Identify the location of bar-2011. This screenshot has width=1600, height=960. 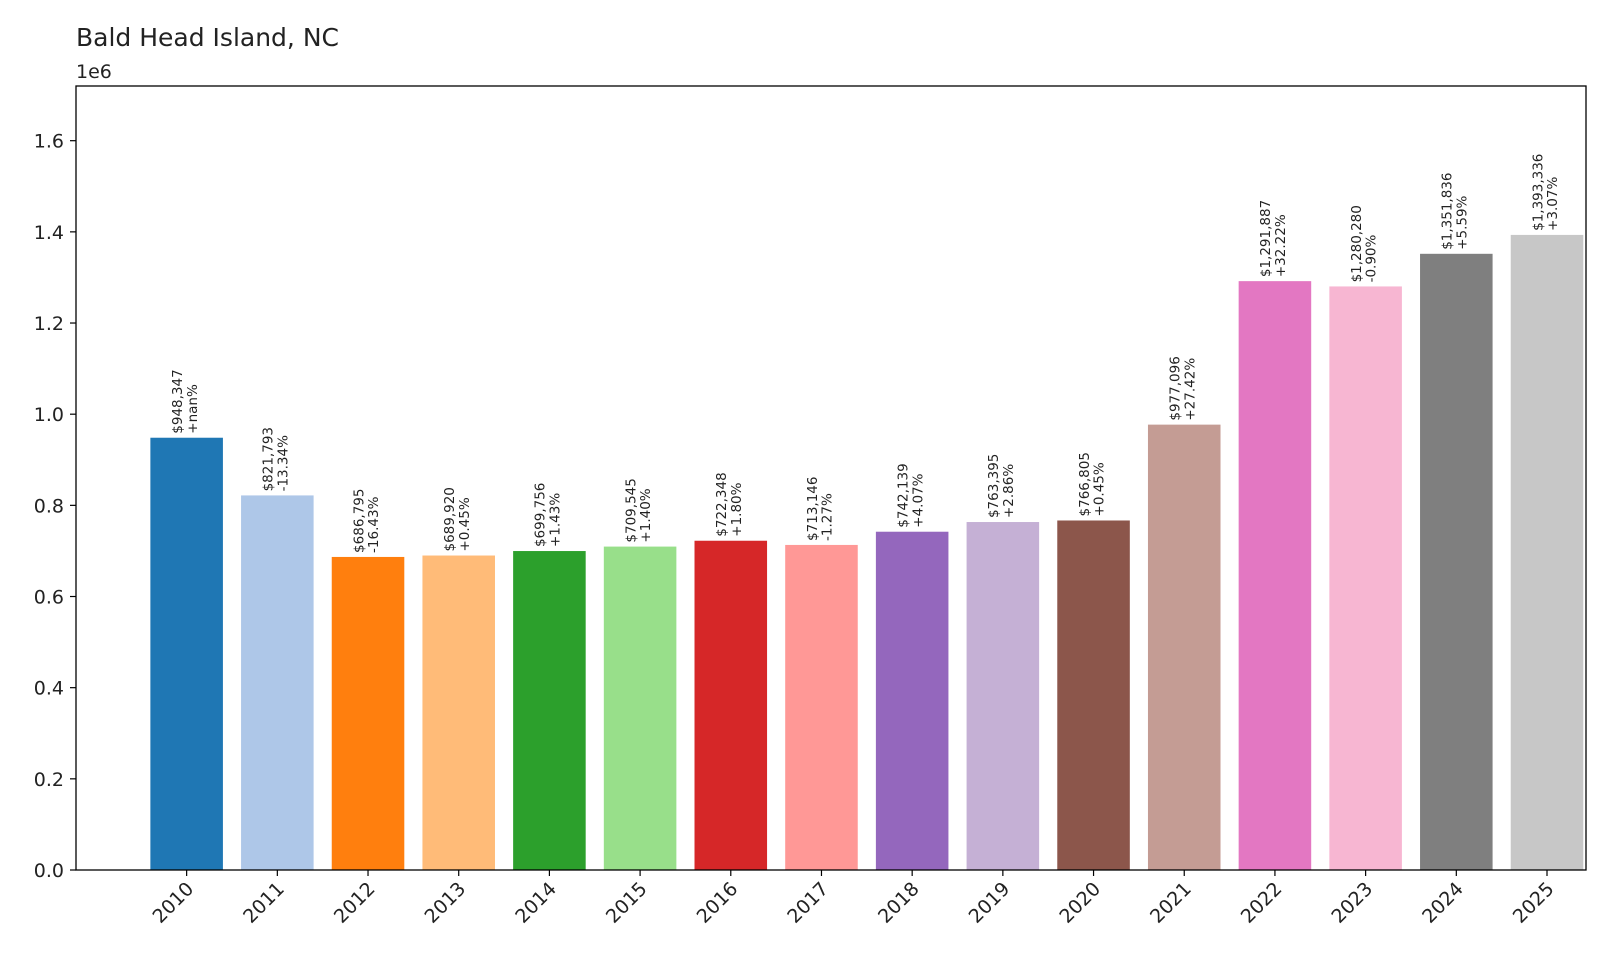
(277, 682).